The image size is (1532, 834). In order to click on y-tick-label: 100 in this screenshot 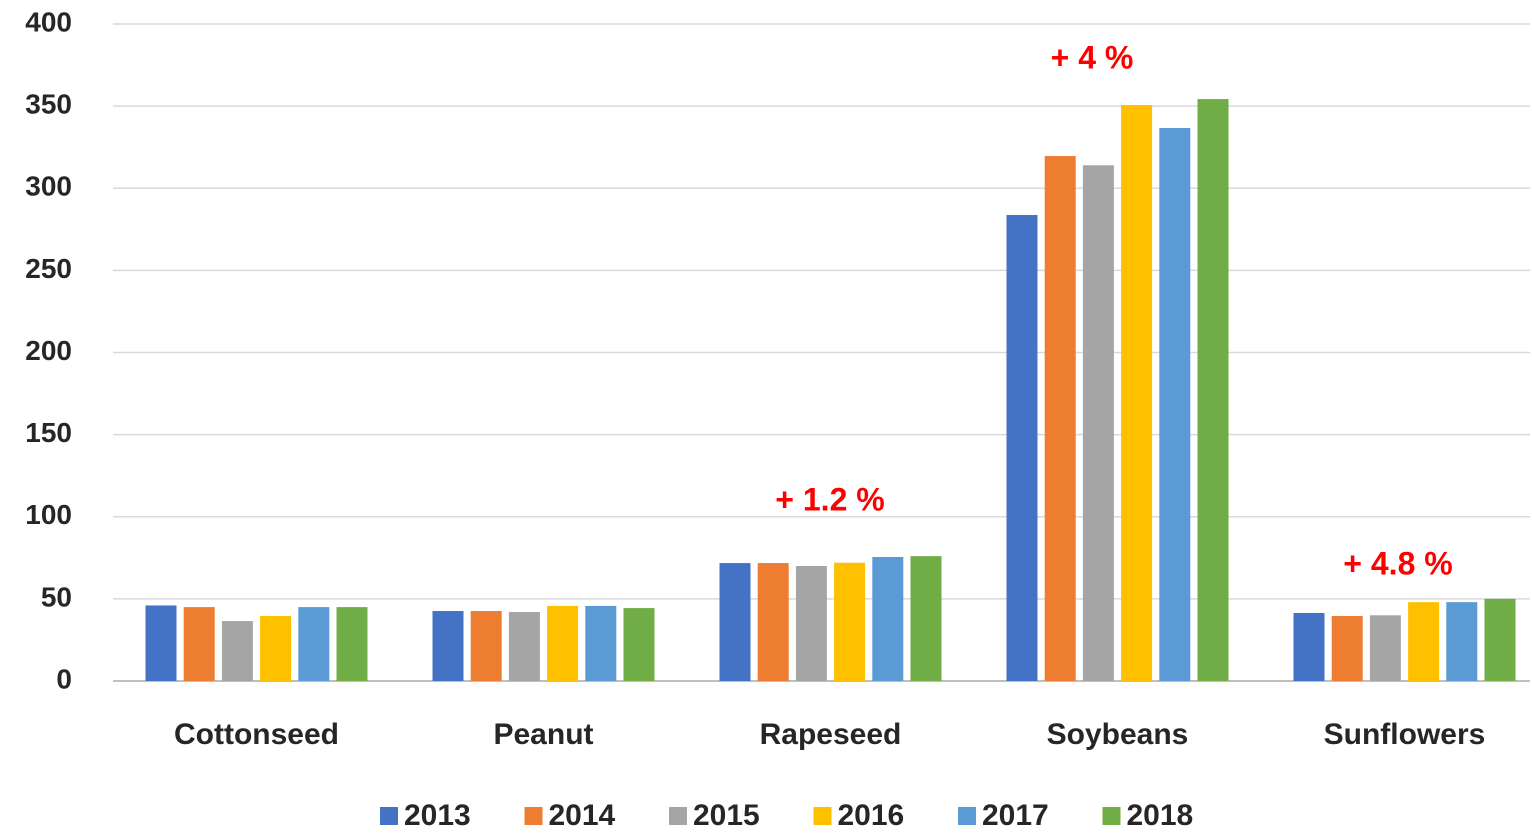, I will do `click(48, 514)`.